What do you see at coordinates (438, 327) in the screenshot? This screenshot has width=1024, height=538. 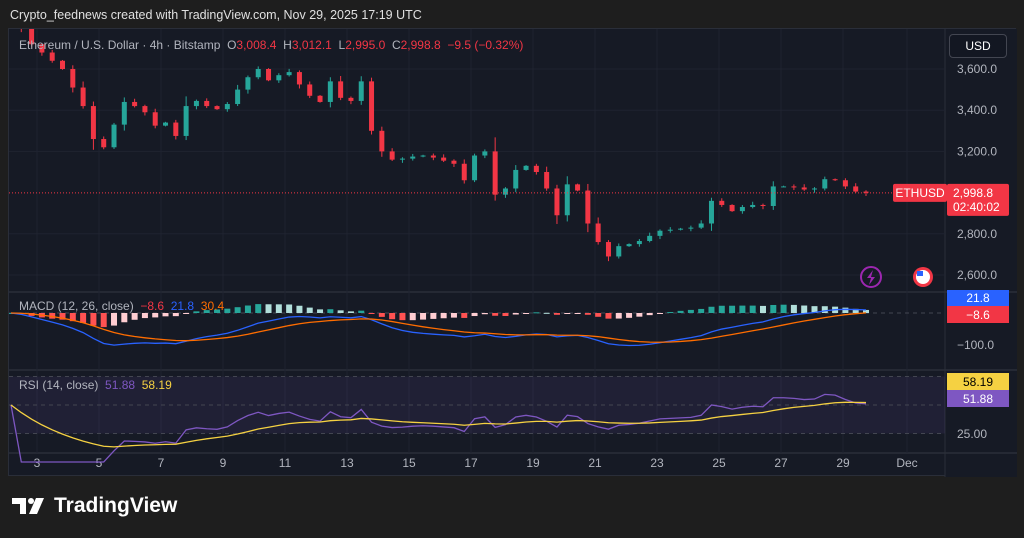 I see `macd-signal-line` at bounding box center [438, 327].